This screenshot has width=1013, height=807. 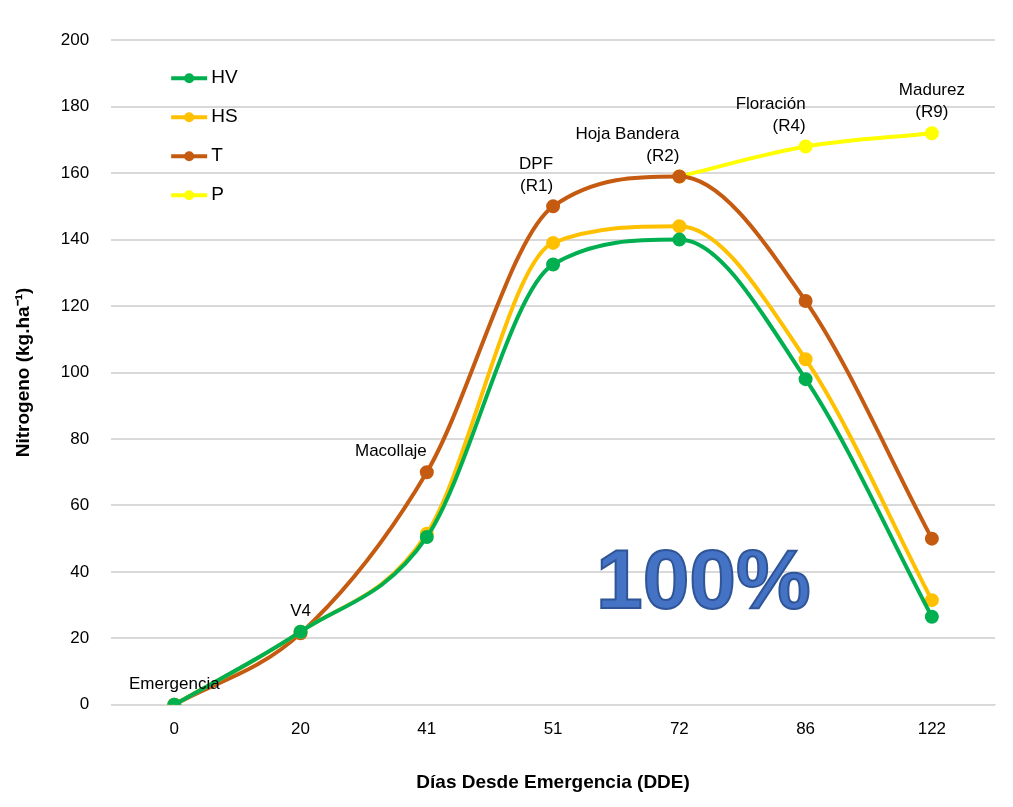 What do you see at coordinates (75, 172) in the screenshot?
I see `y-tick-label: 160` at bounding box center [75, 172].